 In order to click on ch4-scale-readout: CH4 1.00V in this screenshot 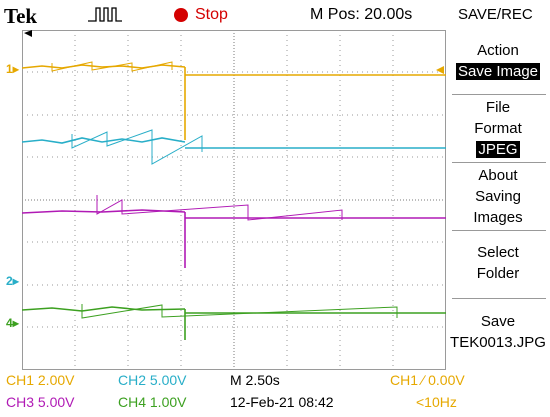, I will do `click(152, 402)`.